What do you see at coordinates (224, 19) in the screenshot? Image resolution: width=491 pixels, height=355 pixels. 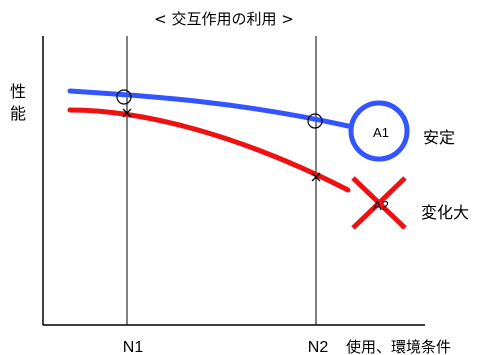 I see `diagram-title: < 交互作用の利用 >` at bounding box center [224, 19].